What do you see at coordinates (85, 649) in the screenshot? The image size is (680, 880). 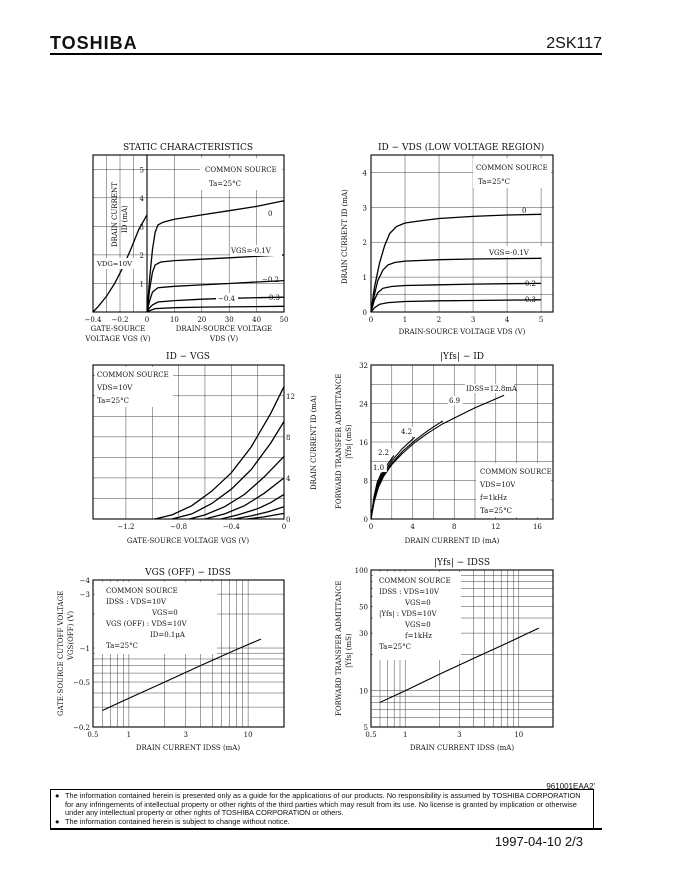 I see `chart5-y-tick-label: −1` at bounding box center [85, 649].